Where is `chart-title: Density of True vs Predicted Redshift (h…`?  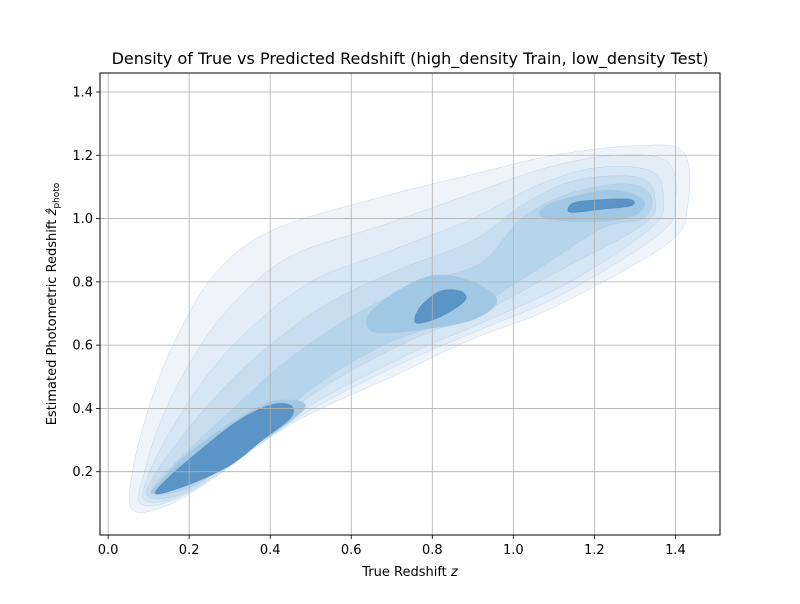
chart-title: Density of True vs Predicted Redshift (h… is located at coordinates (410, 59).